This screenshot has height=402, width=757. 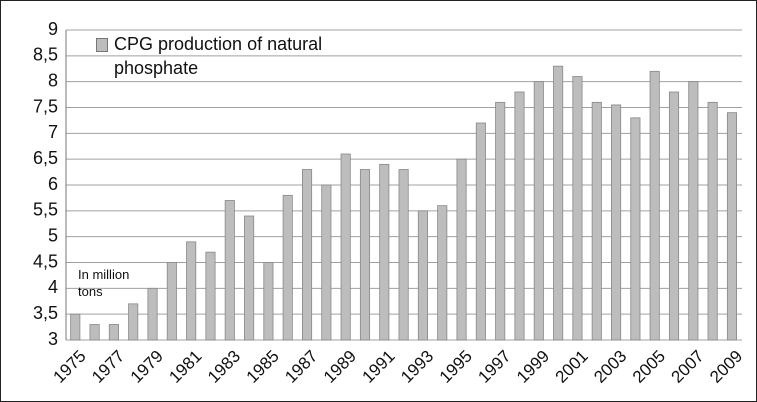 What do you see at coordinates (456, 367) in the screenshot?
I see `x-tick-label: 1995` at bounding box center [456, 367].